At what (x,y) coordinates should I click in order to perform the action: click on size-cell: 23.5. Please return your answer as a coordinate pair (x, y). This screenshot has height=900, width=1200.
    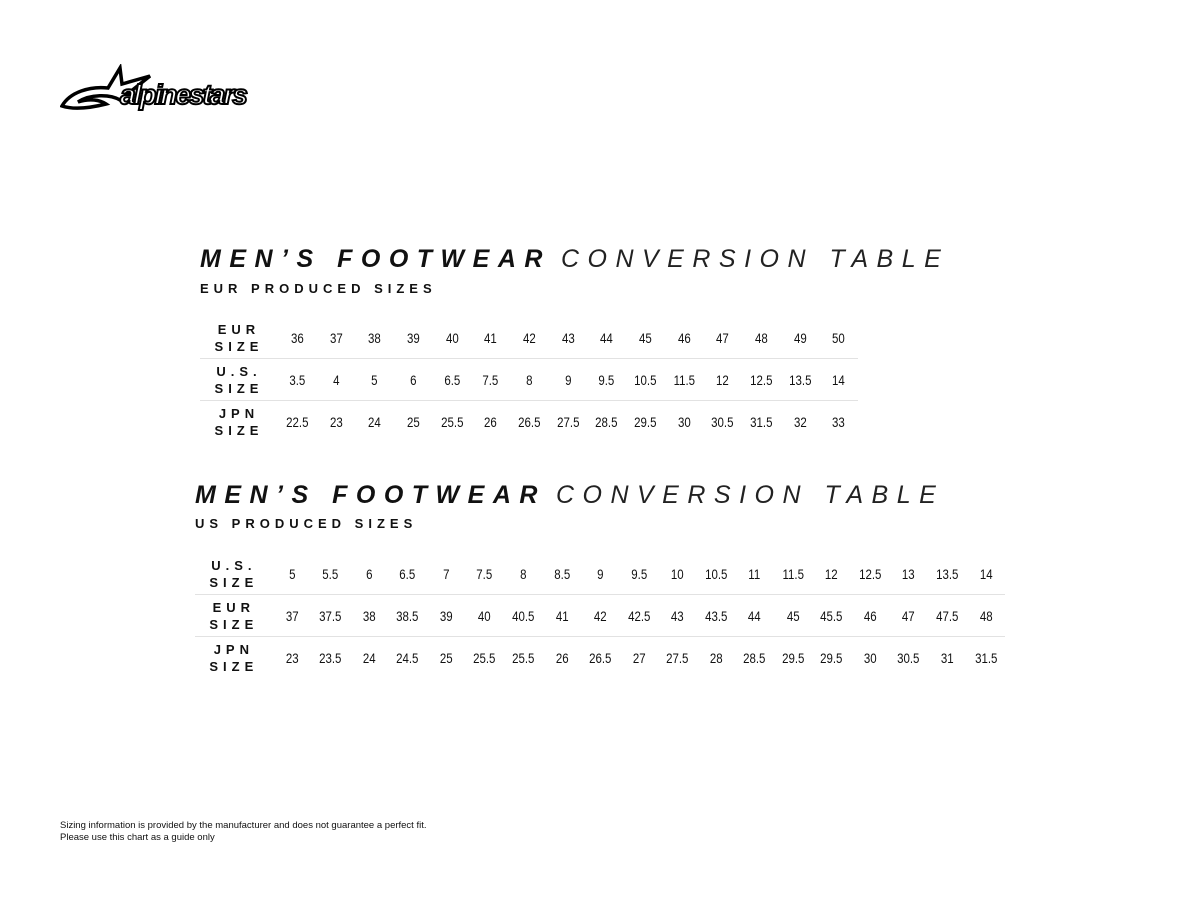
    Looking at the image, I should click on (330, 657).